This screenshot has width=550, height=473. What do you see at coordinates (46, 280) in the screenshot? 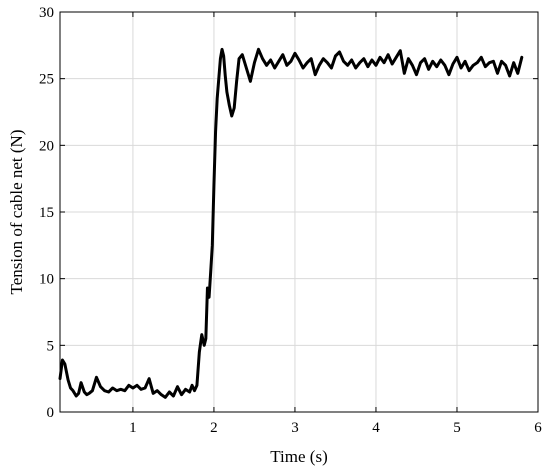
I see `y-tick-label: 10` at bounding box center [46, 280].